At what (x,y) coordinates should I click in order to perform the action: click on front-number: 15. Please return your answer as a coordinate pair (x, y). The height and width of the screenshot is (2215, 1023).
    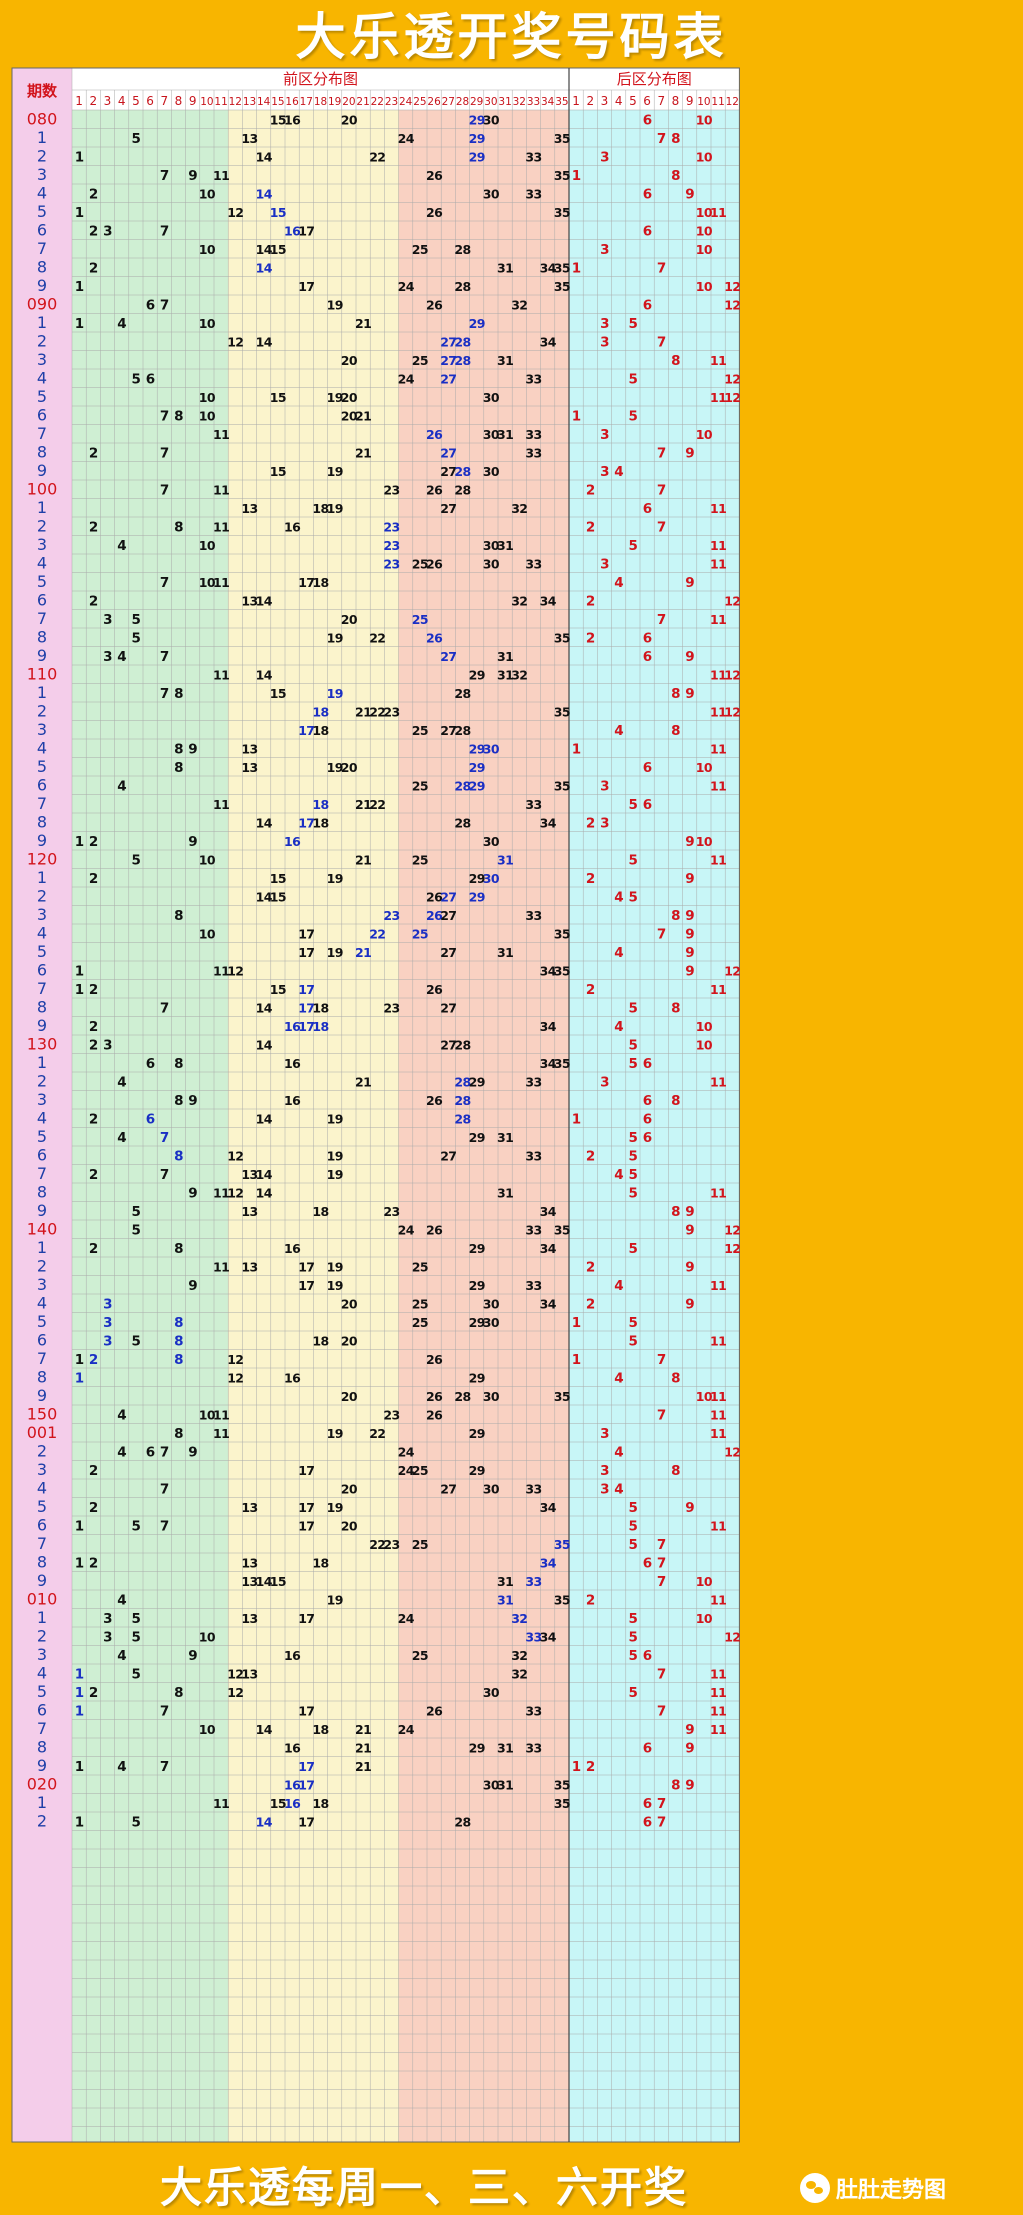
    Looking at the image, I should click on (278, 249).